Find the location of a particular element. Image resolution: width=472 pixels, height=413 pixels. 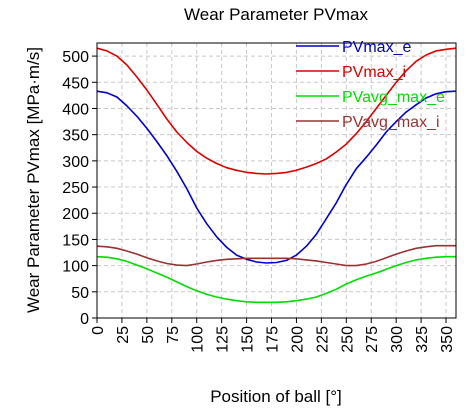

x-tick-label: 325 is located at coordinates (422, 339).